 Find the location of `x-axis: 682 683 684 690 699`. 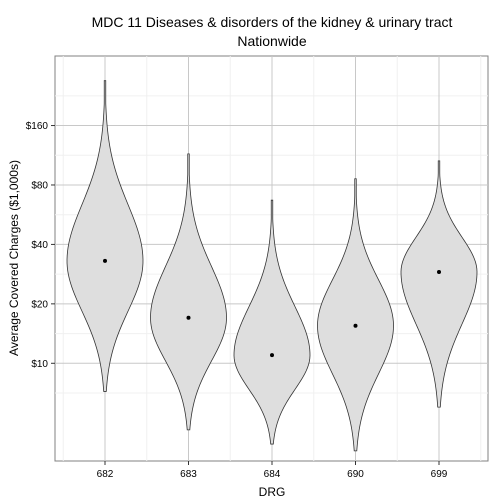

x-axis: 682 683 684 690 699 is located at coordinates (272, 470).